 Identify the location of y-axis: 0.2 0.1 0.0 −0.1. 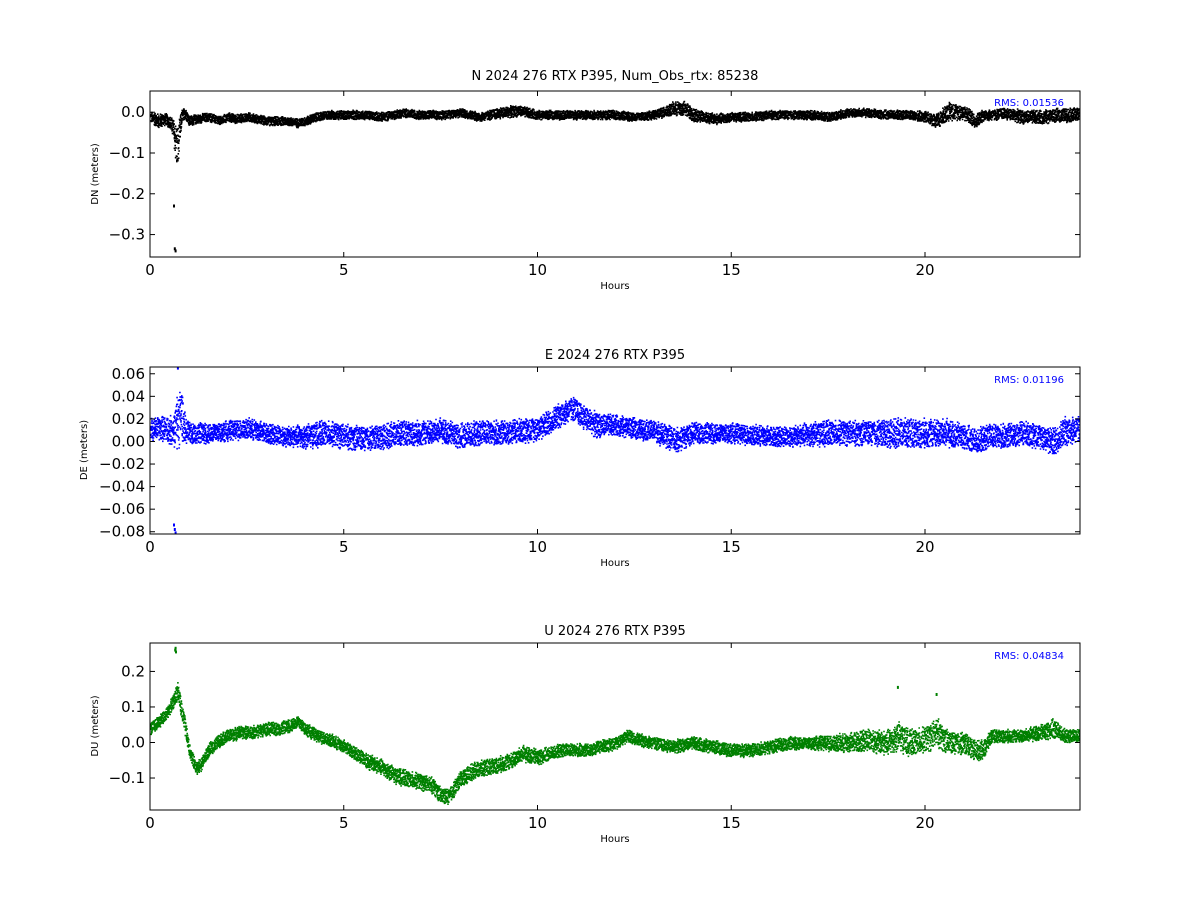
(594, 724).